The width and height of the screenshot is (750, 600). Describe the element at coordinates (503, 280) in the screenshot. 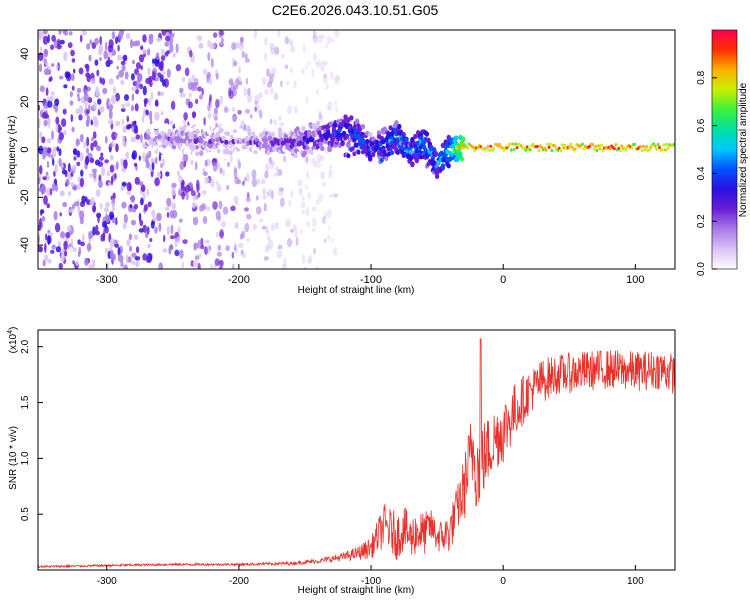

I see `spectrogram-x-tick-label: 0` at that location.